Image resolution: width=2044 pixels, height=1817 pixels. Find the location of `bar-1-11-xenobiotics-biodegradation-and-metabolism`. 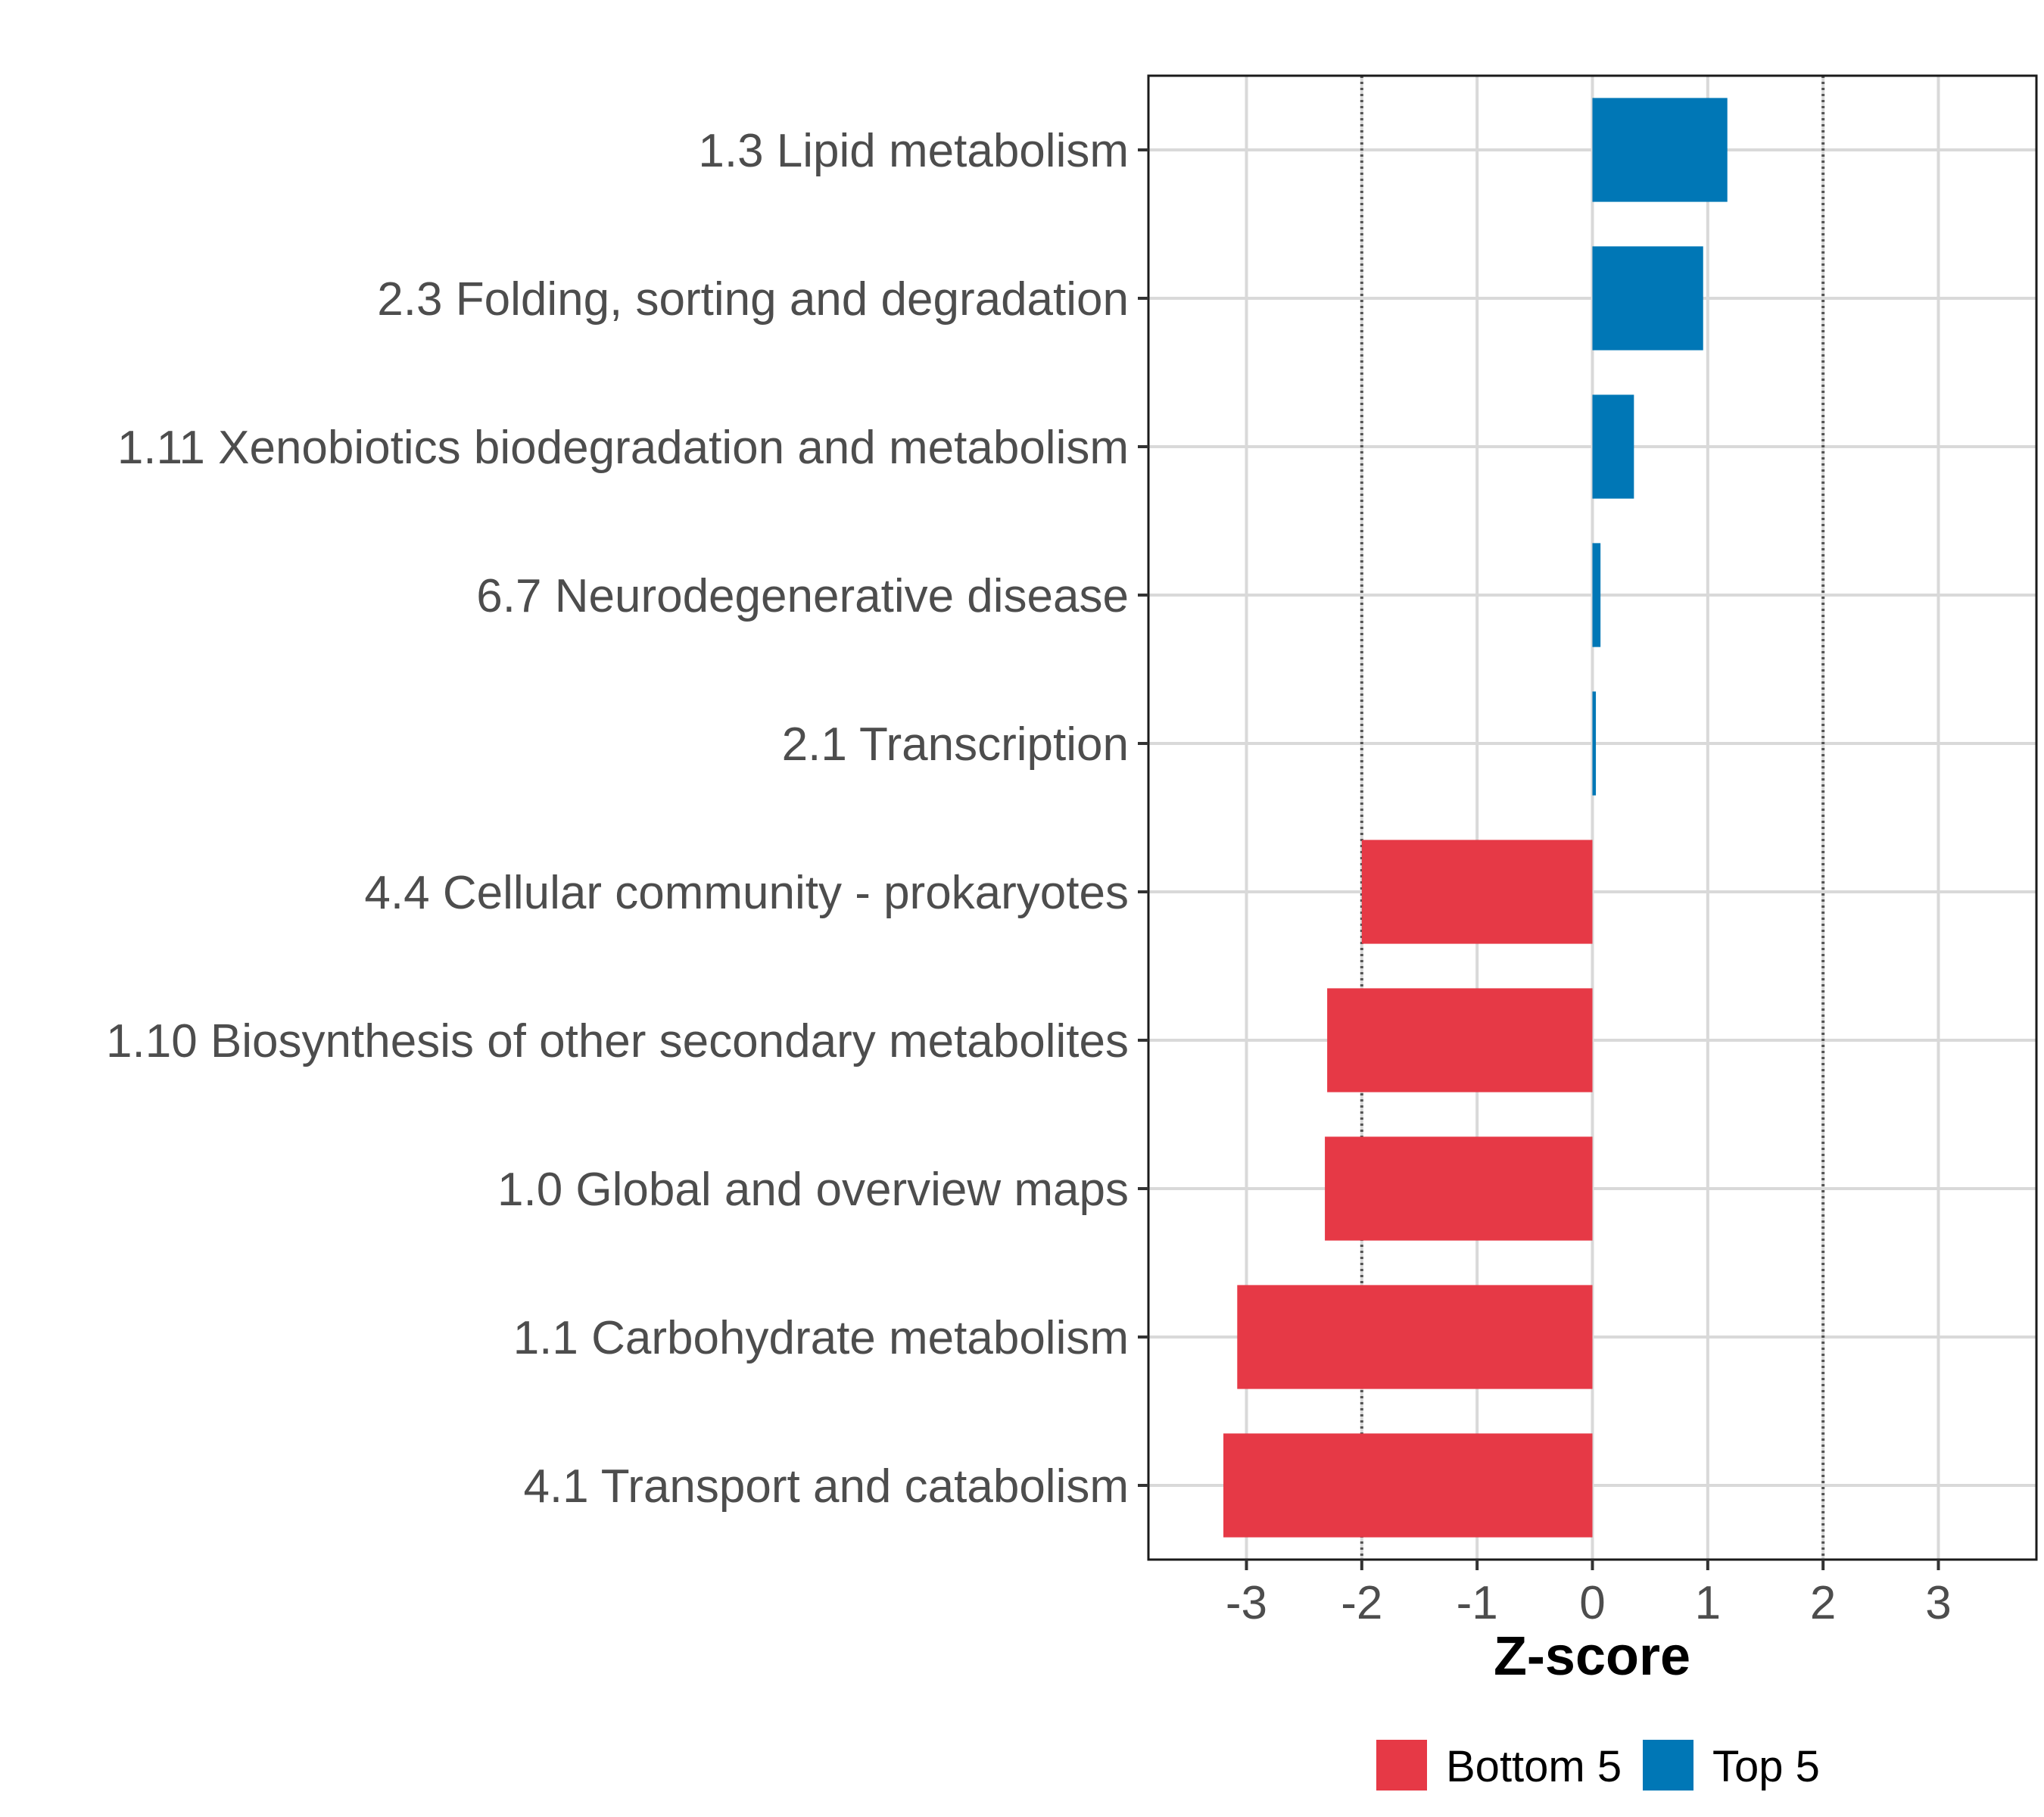

bar-1-11-xenobiotics-biodegradation-and-metabolism is located at coordinates (1613, 446).